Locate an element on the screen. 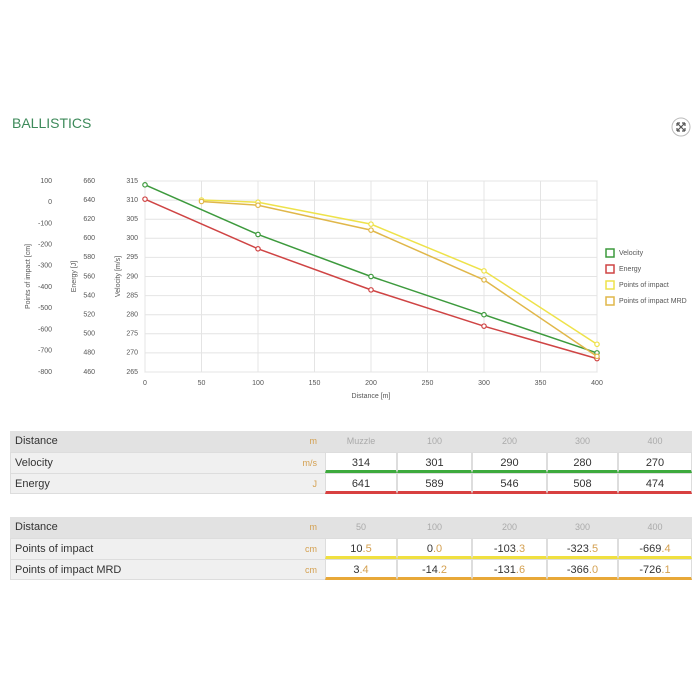  row-label: Points of impact is located at coordinates (145, 548).